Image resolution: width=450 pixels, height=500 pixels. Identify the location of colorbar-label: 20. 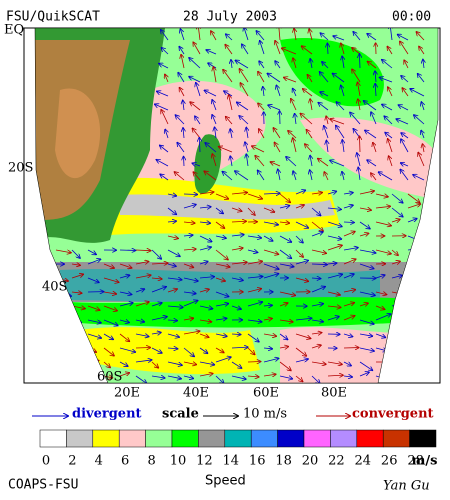
(310, 461).